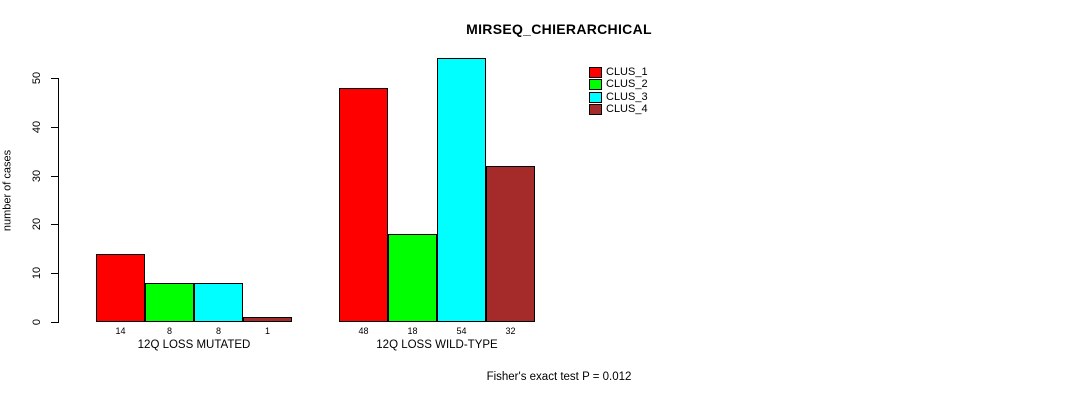  I want to click on bar-clus_2-group1, so click(169, 302).